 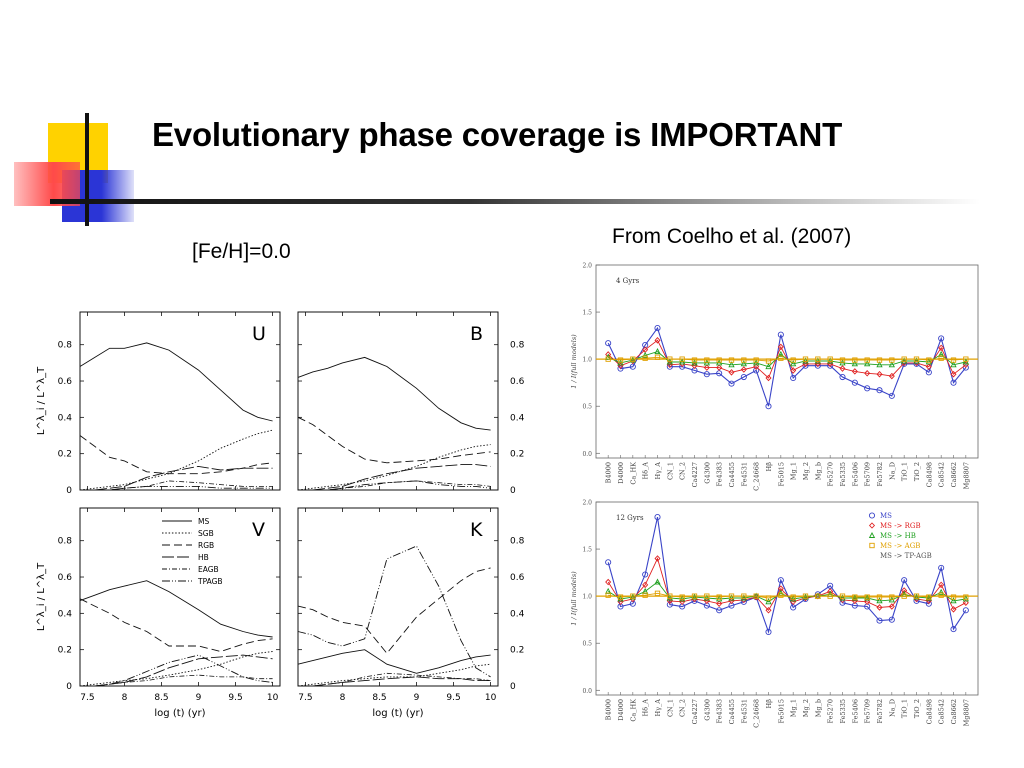 I want to click on category-label: Mg_1, so click(x=794, y=471).